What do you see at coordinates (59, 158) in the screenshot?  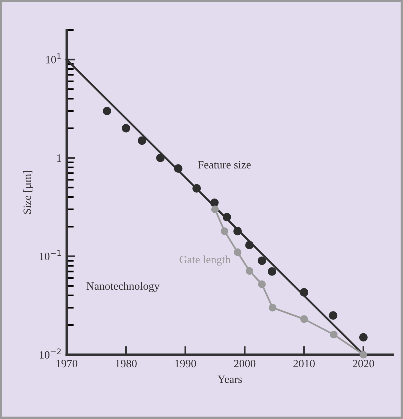 I see `y-tick-label: 1` at bounding box center [59, 158].